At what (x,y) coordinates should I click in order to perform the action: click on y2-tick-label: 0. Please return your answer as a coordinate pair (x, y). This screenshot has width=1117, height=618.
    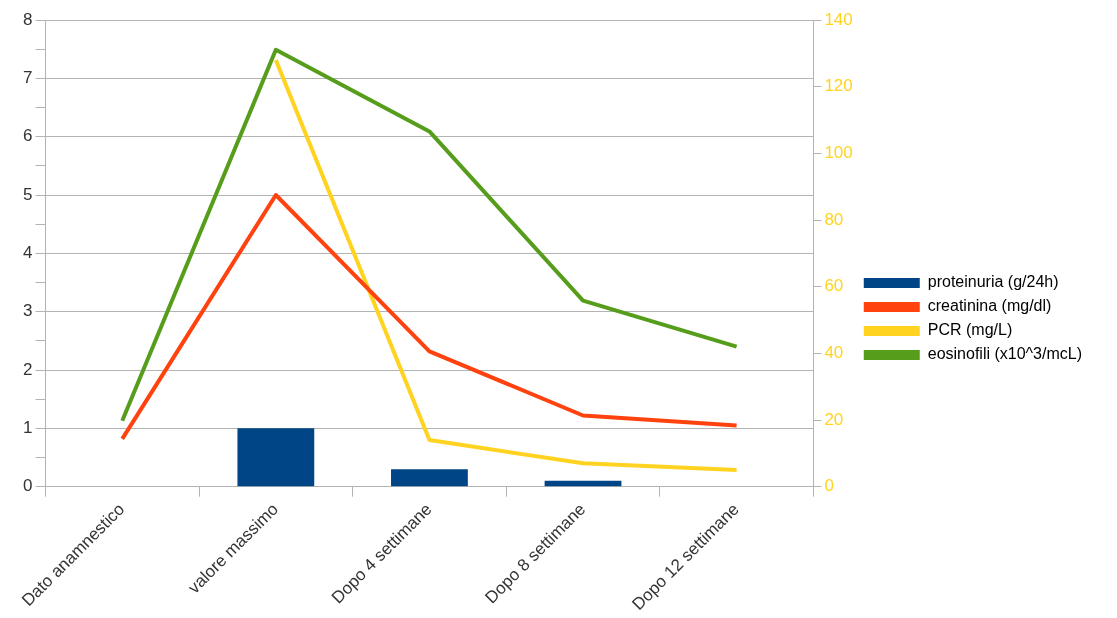
    Looking at the image, I should click on (829, 486).